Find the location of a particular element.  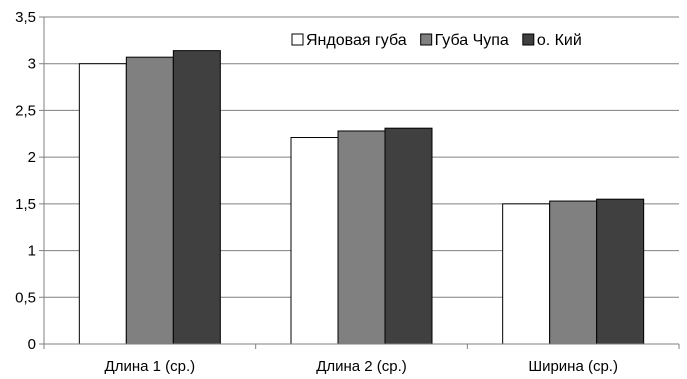

x-axis-tick-labels: Длина 1 (ср.) Длина 2 (ср.) Ширина (ср.) is located at coordinates (361, 366).